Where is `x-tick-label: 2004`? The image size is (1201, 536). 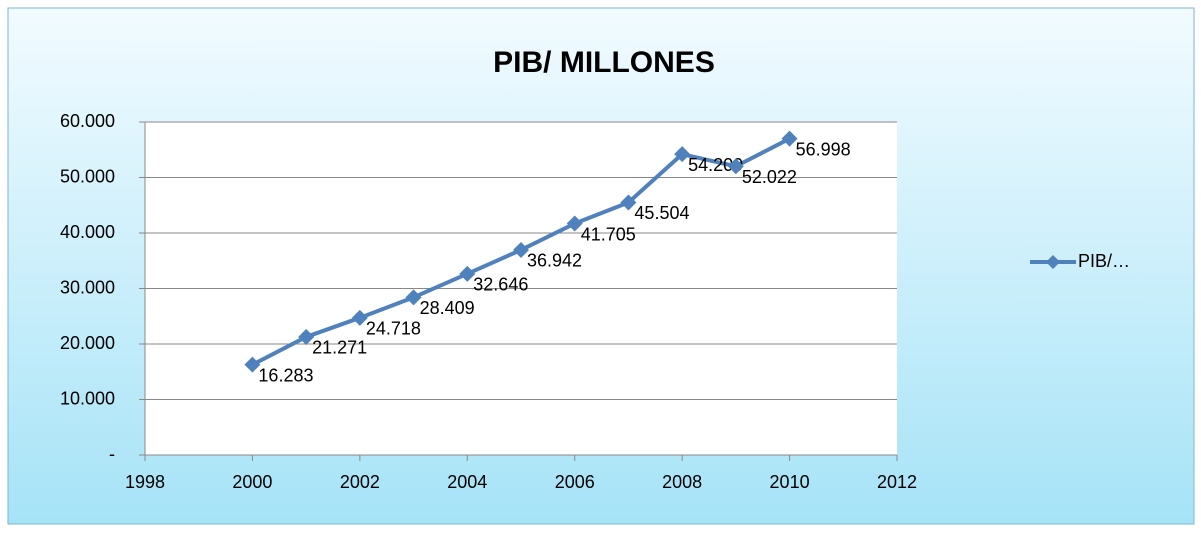
x-tick-label: 2004 is located at coordinates (467, 482).